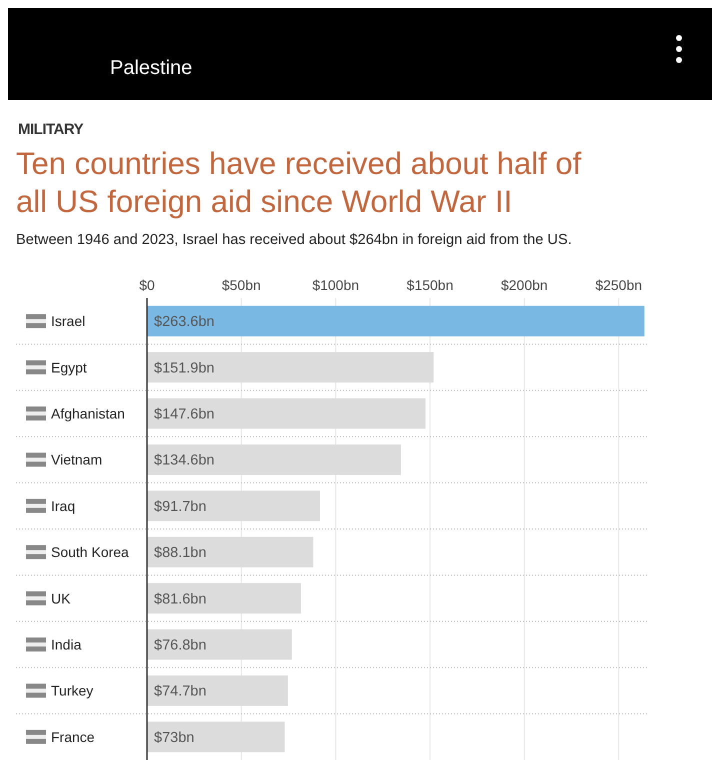 The width and height of the screenshot is (720, 769). Describe the element at coordinates (184, 414) in the screenshot. I see `data-label: $147.6bn` at that location.